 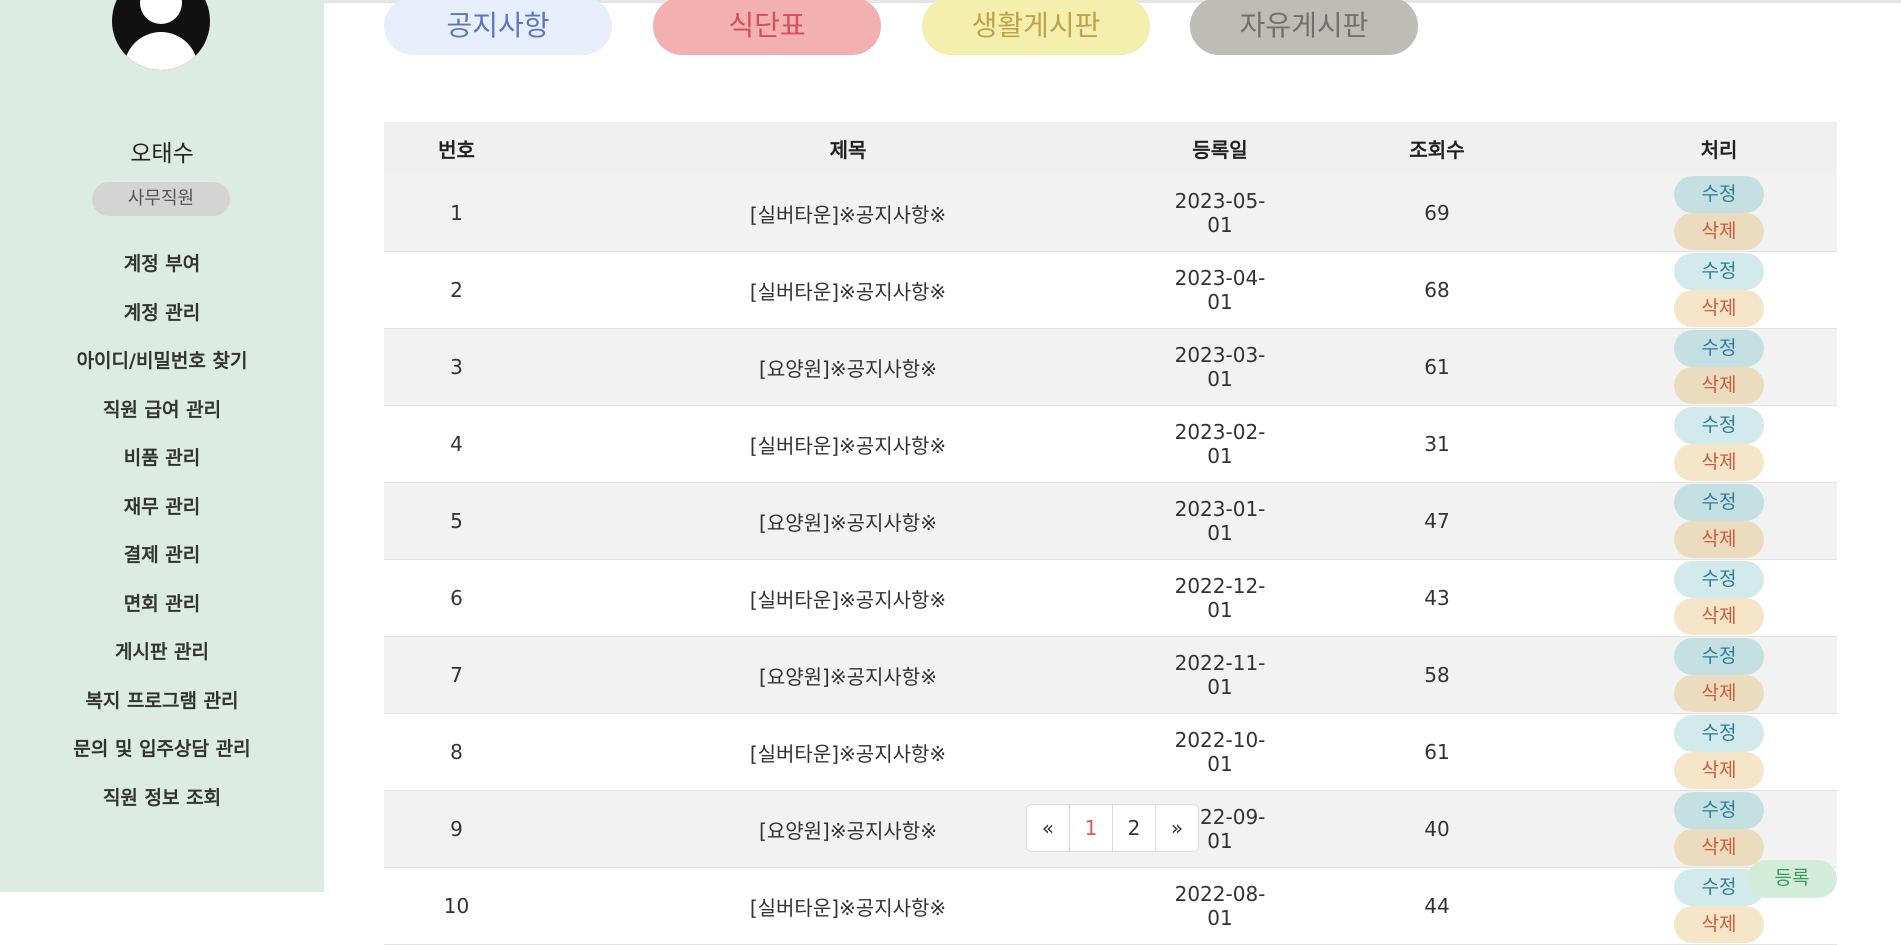 What do you see at coordinates (456, 367) in the screenshot?
I see `row-number: 3` at bounding box center [456, 367].